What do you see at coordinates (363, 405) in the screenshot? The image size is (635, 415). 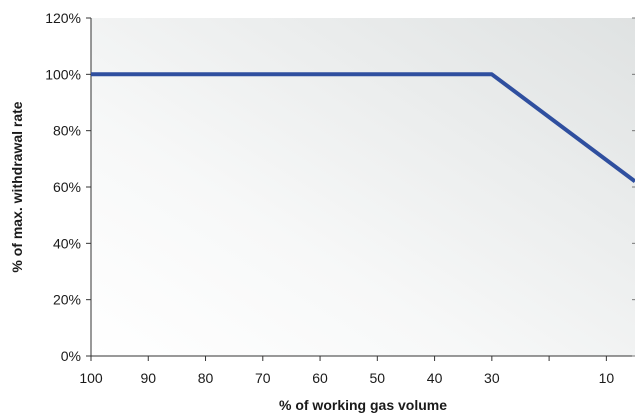 I see `x-axis-title: % of working gas volume` at bounding box center [363, 405].